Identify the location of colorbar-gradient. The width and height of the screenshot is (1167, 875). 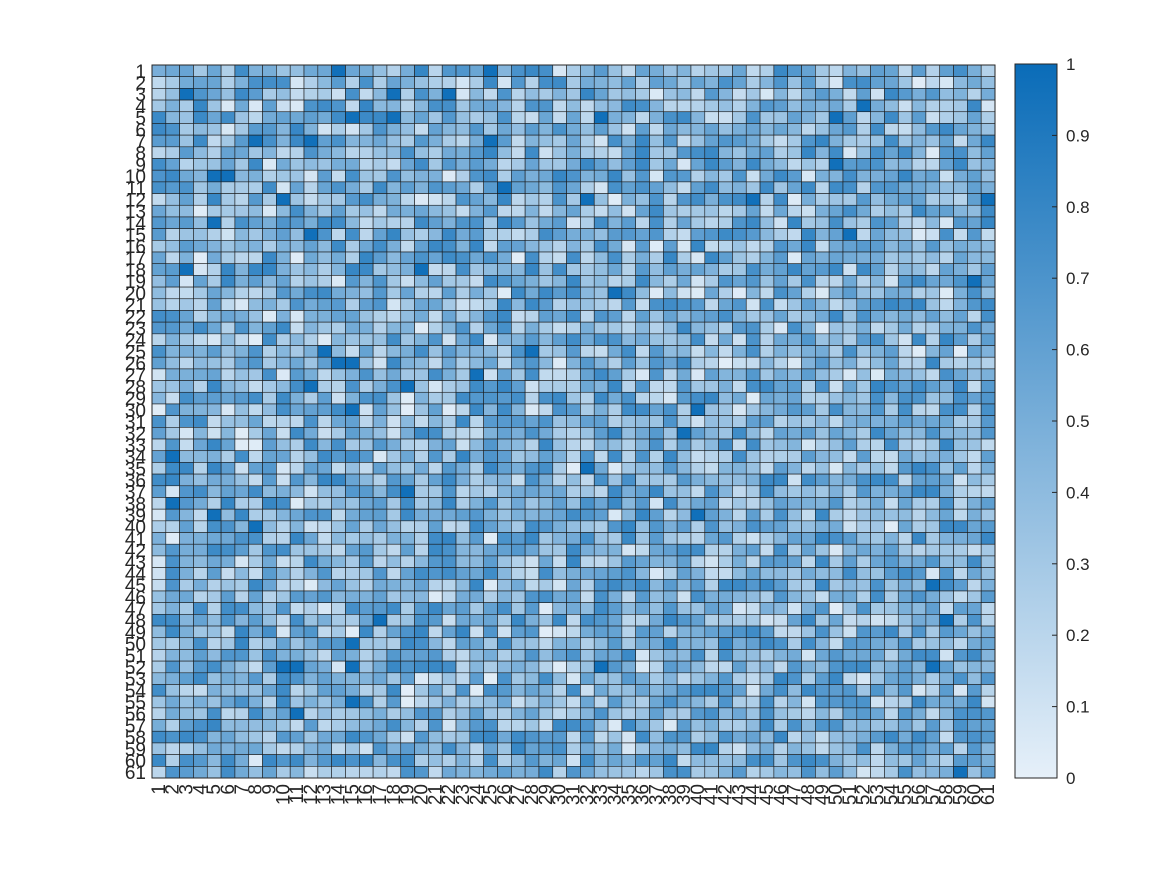
(1036, 421).